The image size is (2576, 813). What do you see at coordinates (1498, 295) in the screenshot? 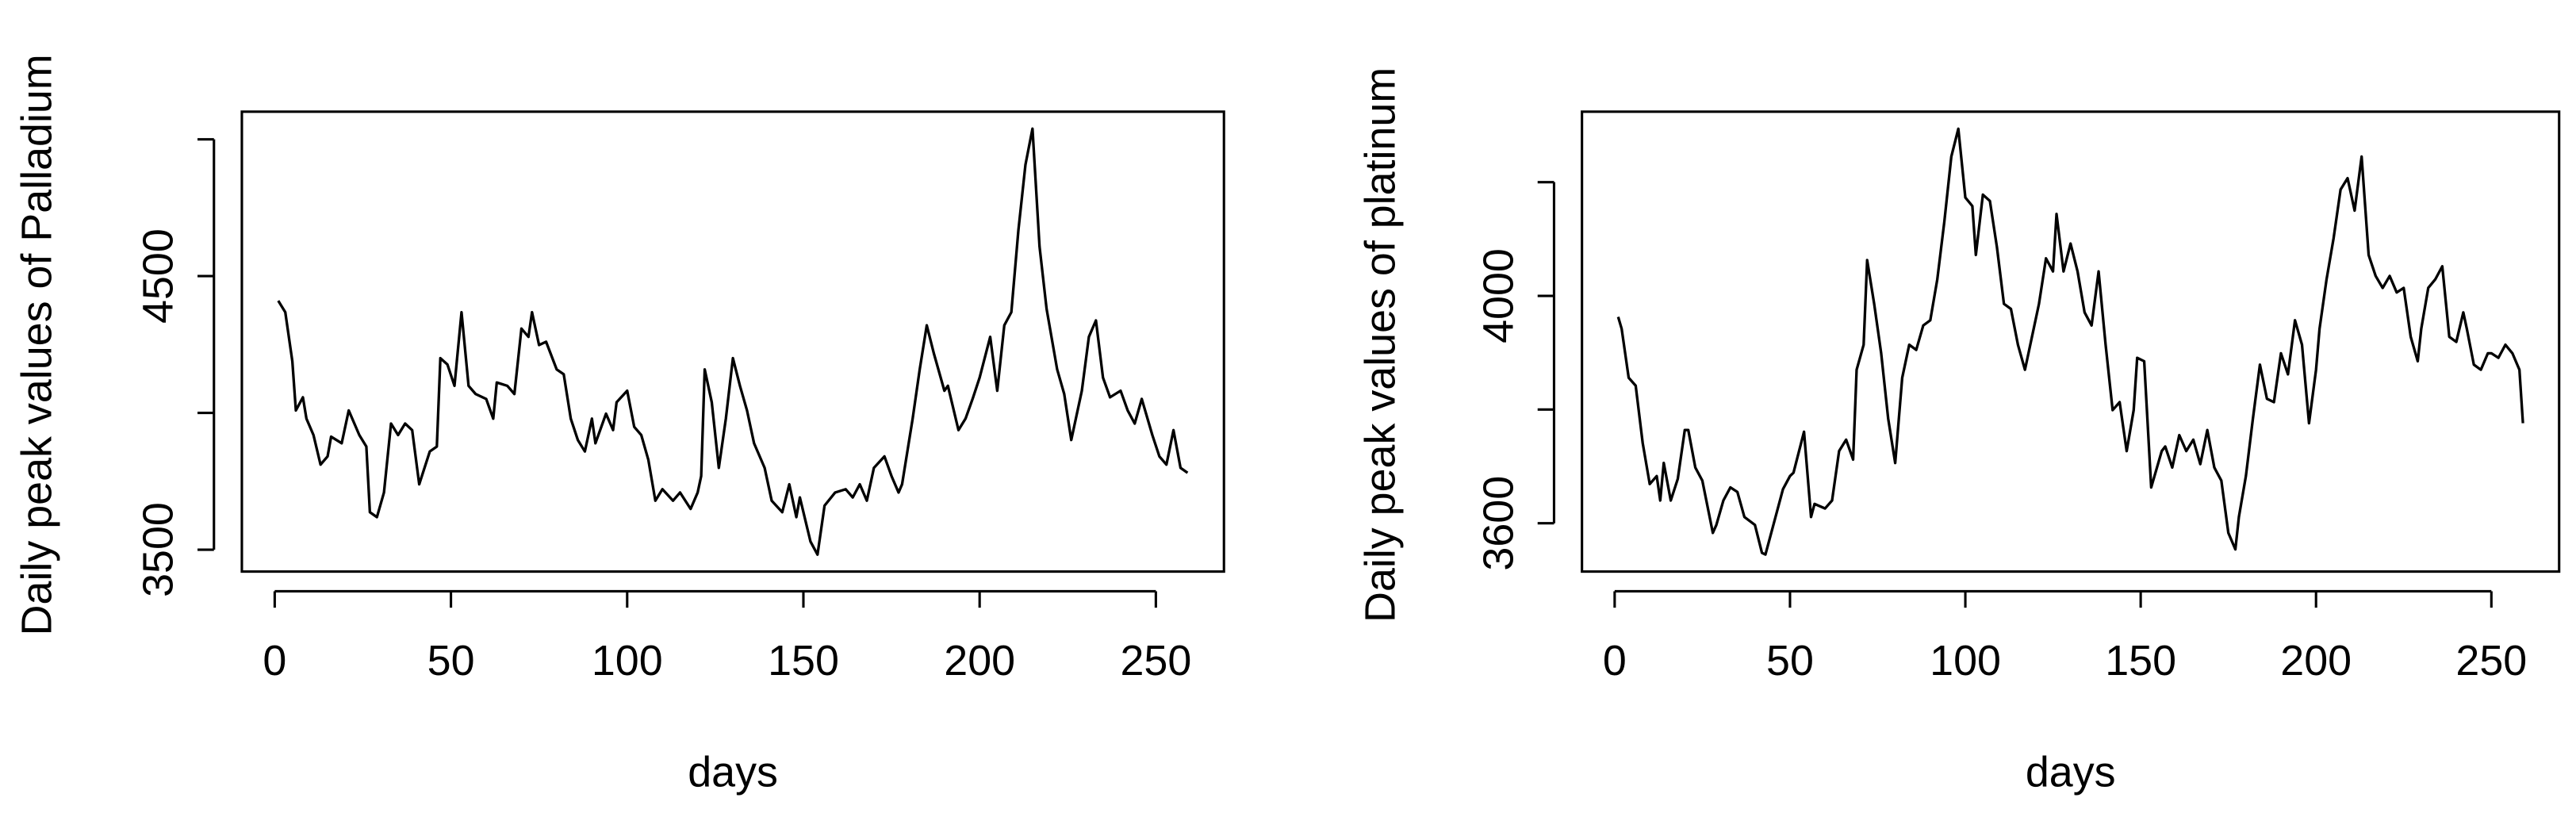
I see `y-tick-label: 4000` at bounding box center [1498, 295].